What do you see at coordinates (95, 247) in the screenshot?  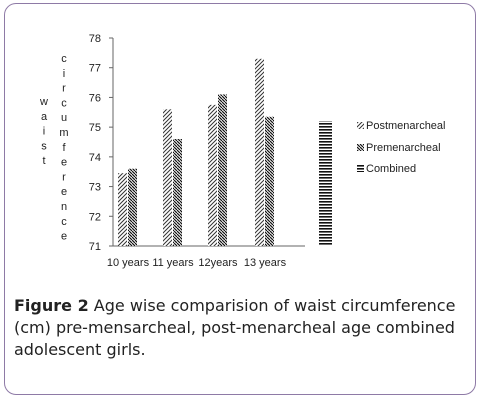 I see `y-tick-label: 71` at bounding box center [95, 247].